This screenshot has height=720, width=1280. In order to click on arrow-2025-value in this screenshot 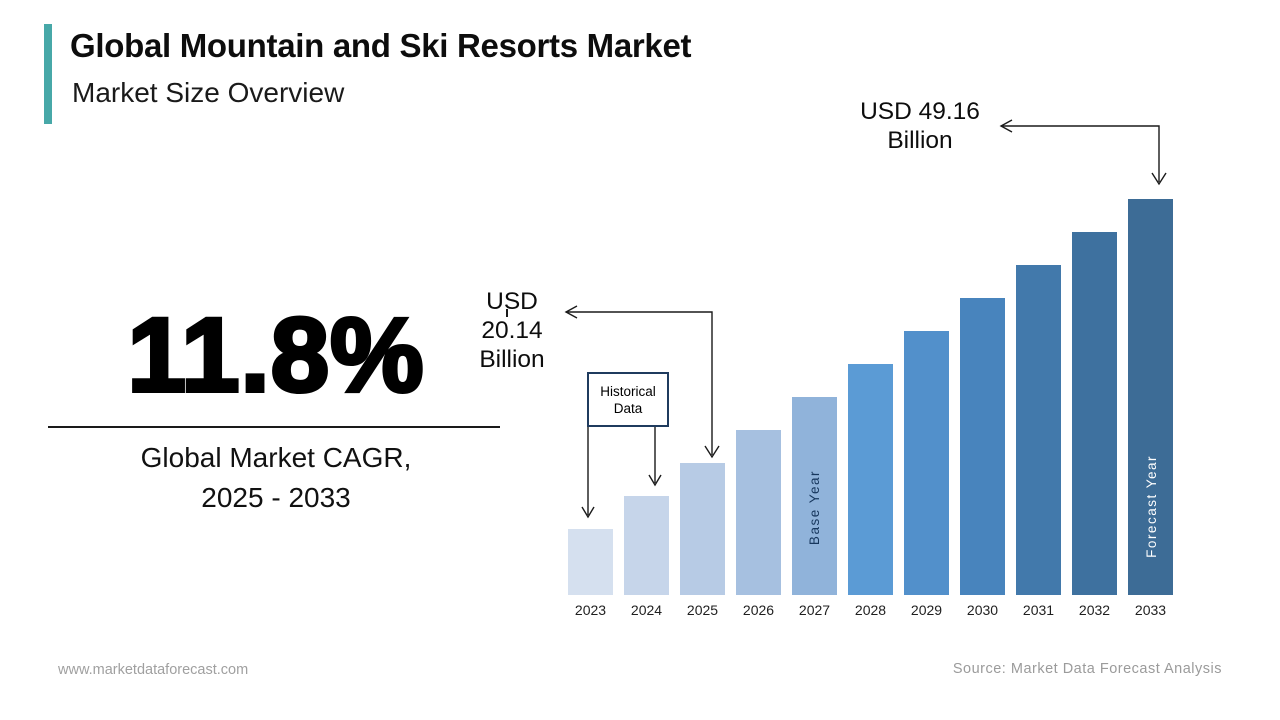, I will do `click(642, 382)`.